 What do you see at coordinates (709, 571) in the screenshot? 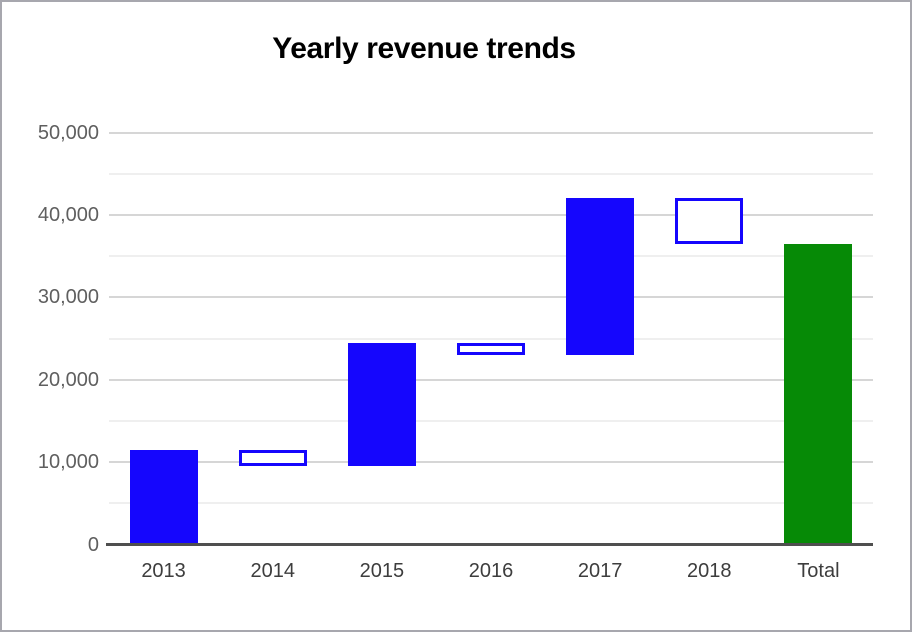
I see `x-tick-label: 2018` at bounding box center [709, 571].